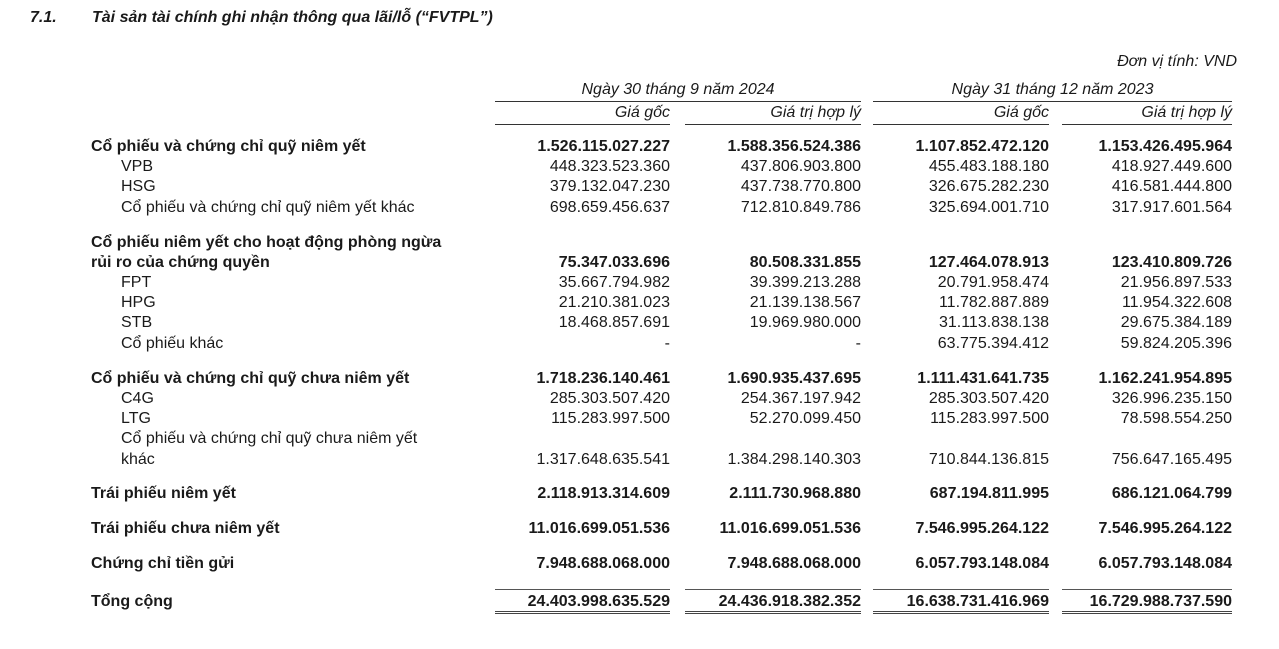 This screenshot has height=649, width=1279. What do you see at coordinates (1165, 146) in the screenshot?
I see `cell-value: 1.153.426.495.964` at bounding box center [1165, 146].